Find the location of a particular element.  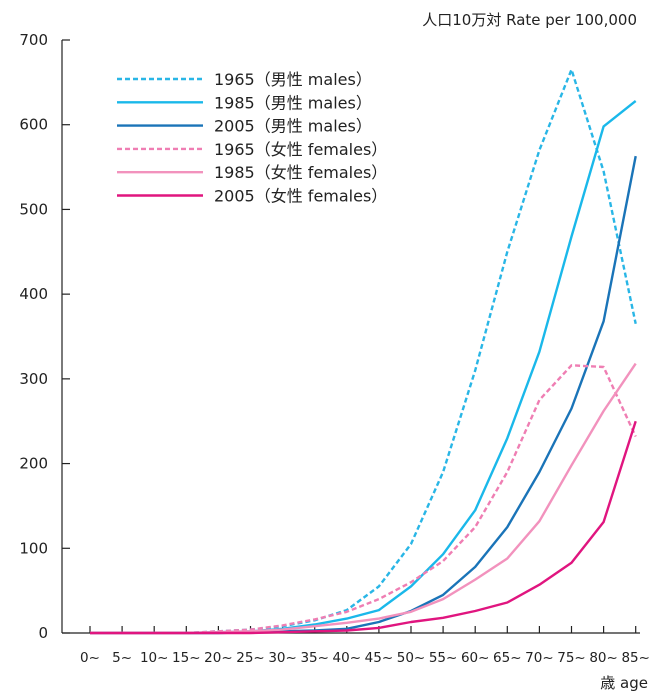

y-tick-label: 600 is located at coordinates (33, 125).